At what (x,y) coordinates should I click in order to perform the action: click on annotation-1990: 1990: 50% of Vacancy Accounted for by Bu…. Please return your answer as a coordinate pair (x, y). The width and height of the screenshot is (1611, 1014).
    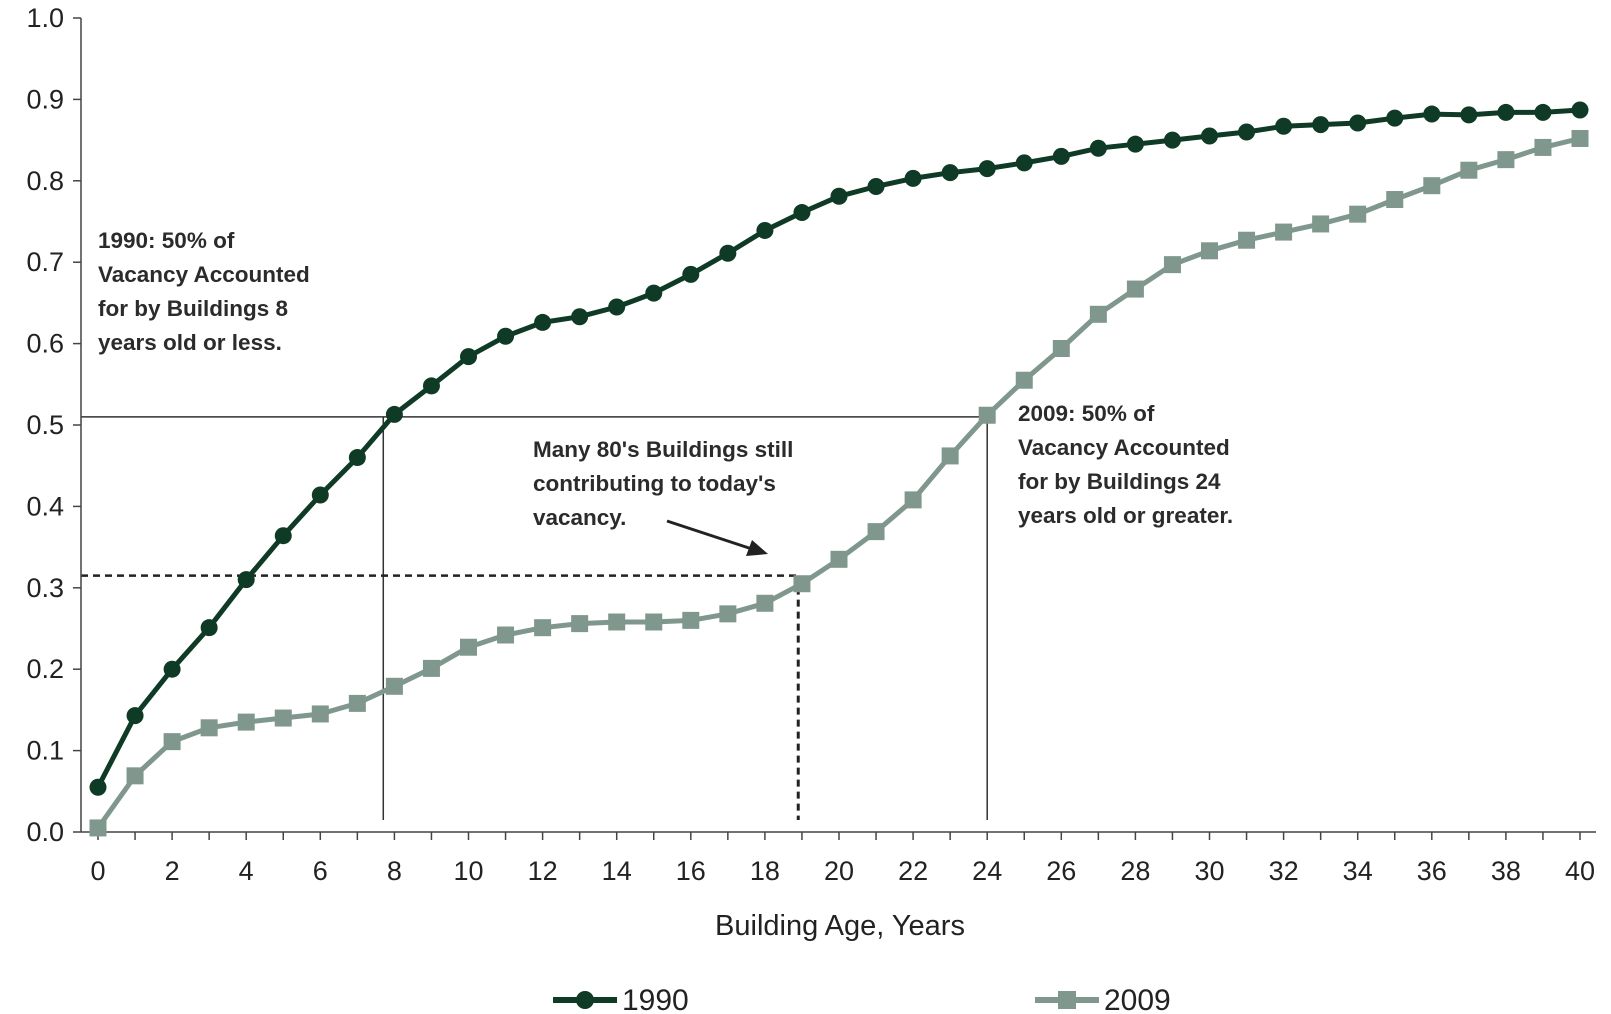
    Looking at the image, I should click on (207, 291).